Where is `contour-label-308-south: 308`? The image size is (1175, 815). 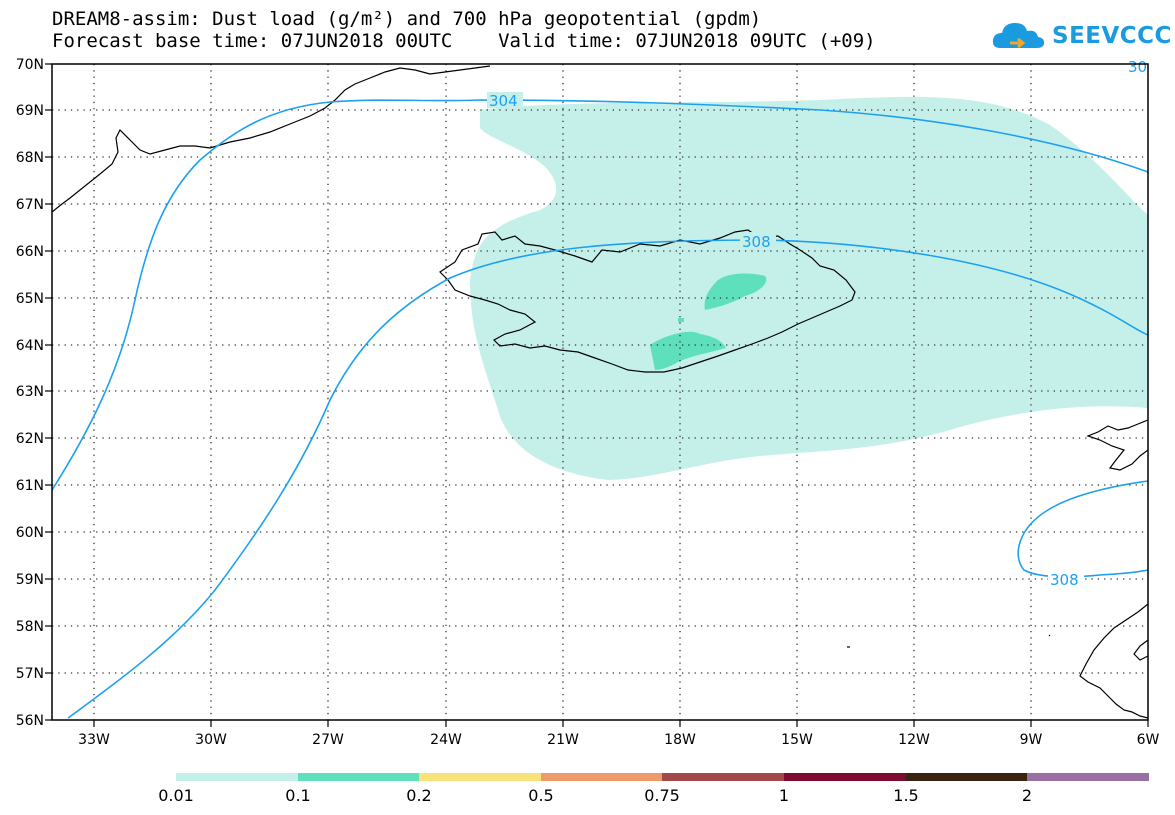 contour-label-308-south: 308 is located at coordinates (1064, 580).